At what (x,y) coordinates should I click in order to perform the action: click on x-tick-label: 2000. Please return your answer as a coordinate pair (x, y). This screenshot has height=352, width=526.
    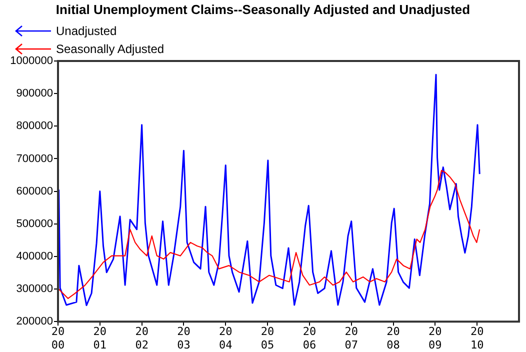
    Looking at the image, I should click on (58, 338).